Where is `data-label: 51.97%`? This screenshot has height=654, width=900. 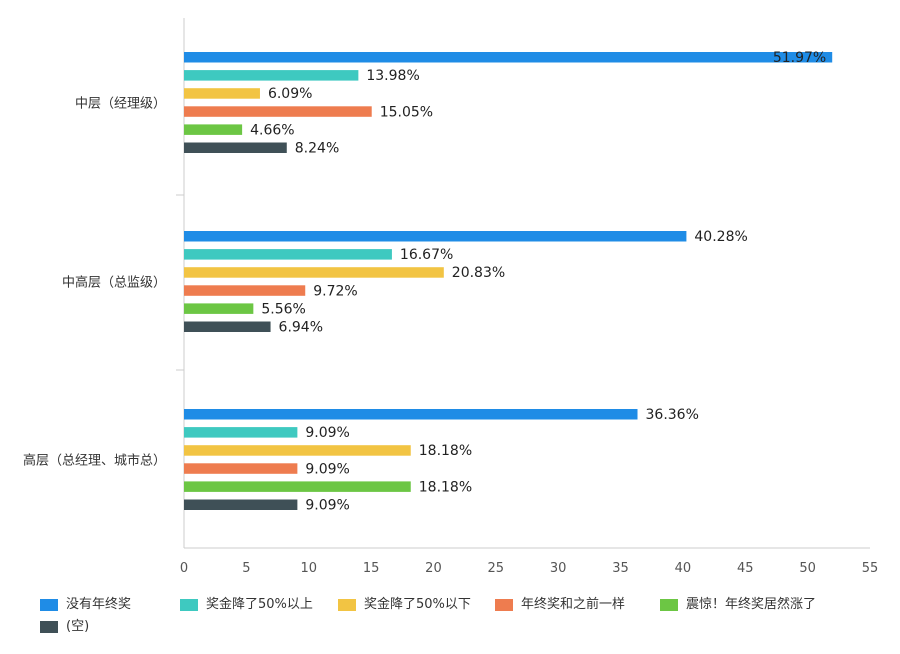
data-label: 51.97% is located at coordinates (799, 58).